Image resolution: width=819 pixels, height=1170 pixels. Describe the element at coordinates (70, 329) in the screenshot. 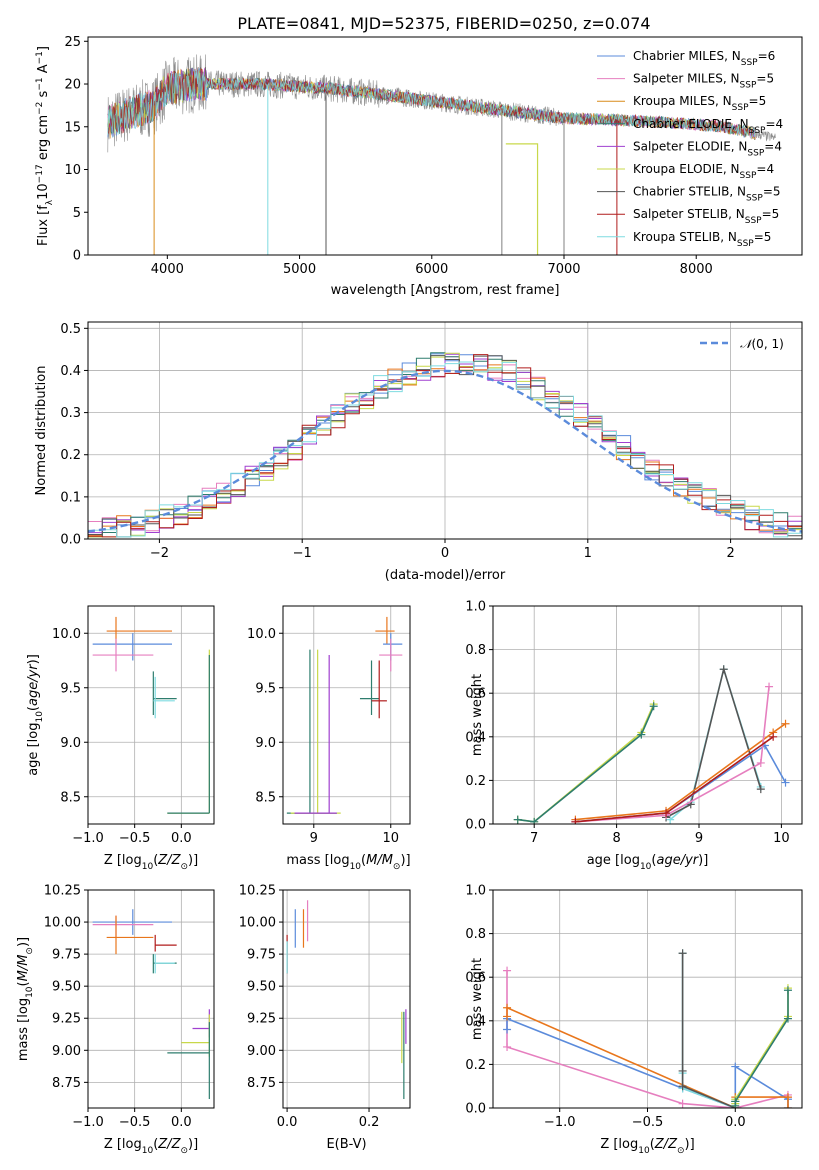

I see `y-tick-label: 0.5` at that location.